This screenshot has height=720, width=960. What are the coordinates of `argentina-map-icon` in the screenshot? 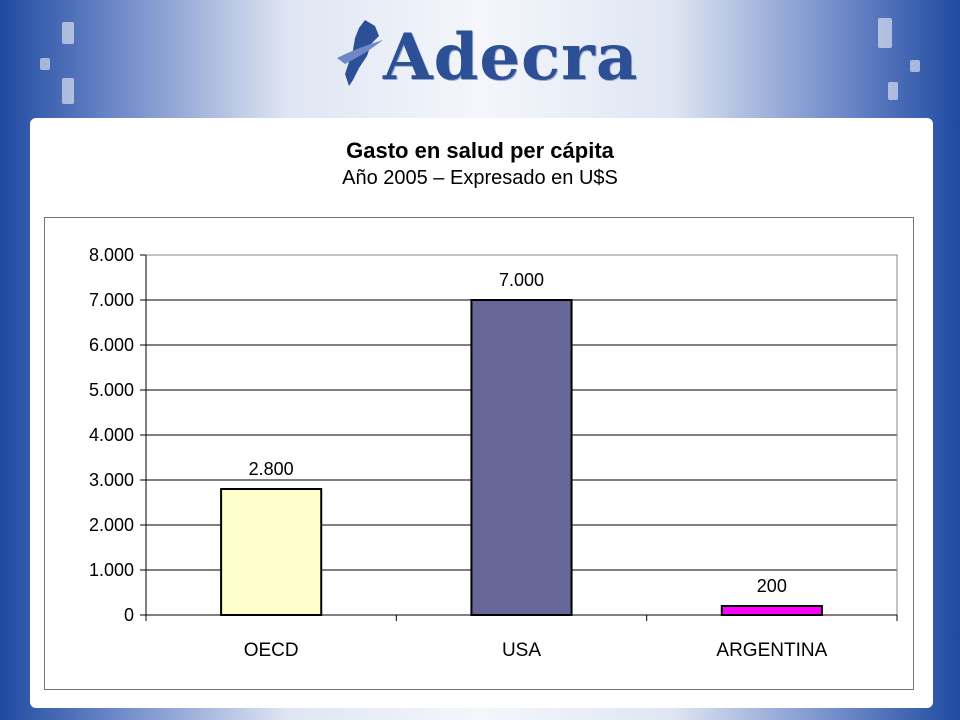 It's located at (360, 53).